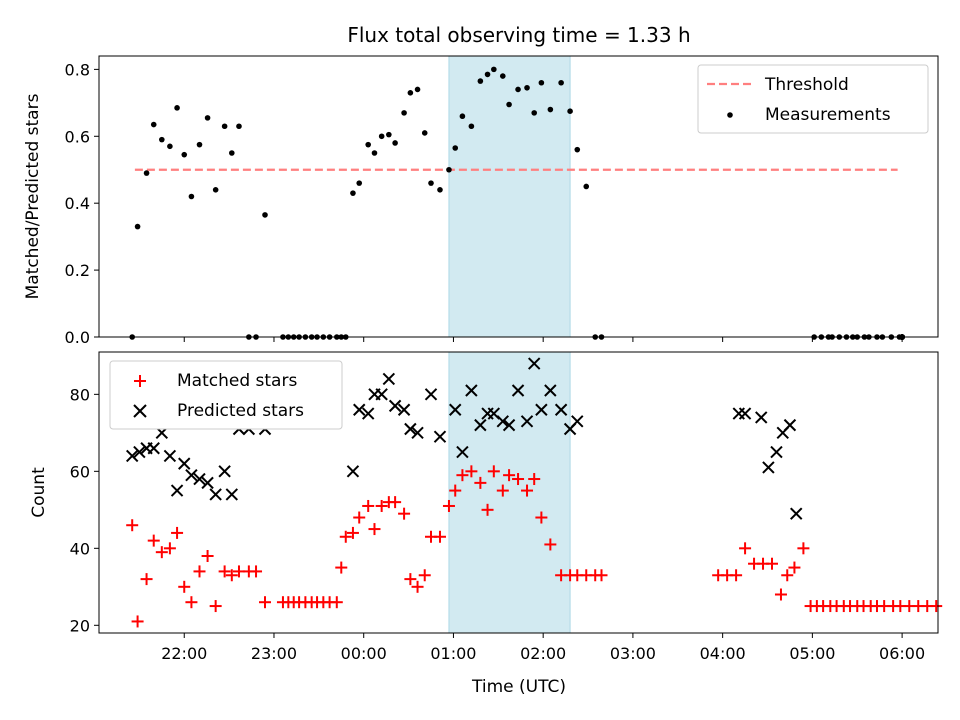 The width and height of the screenshot is (960, 720). I want to click on x-tick-label: 23:00, so click(274, 653).